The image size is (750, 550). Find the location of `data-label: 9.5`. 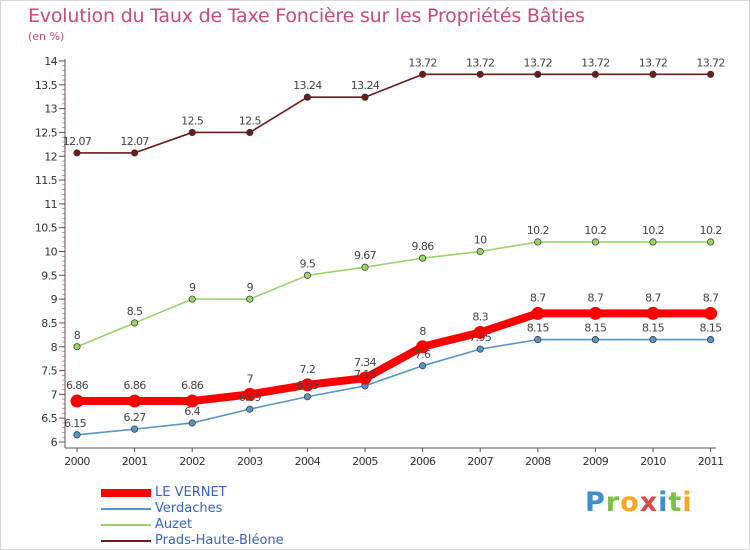

data-label: 9.5 is located at coordinates (308, 263).